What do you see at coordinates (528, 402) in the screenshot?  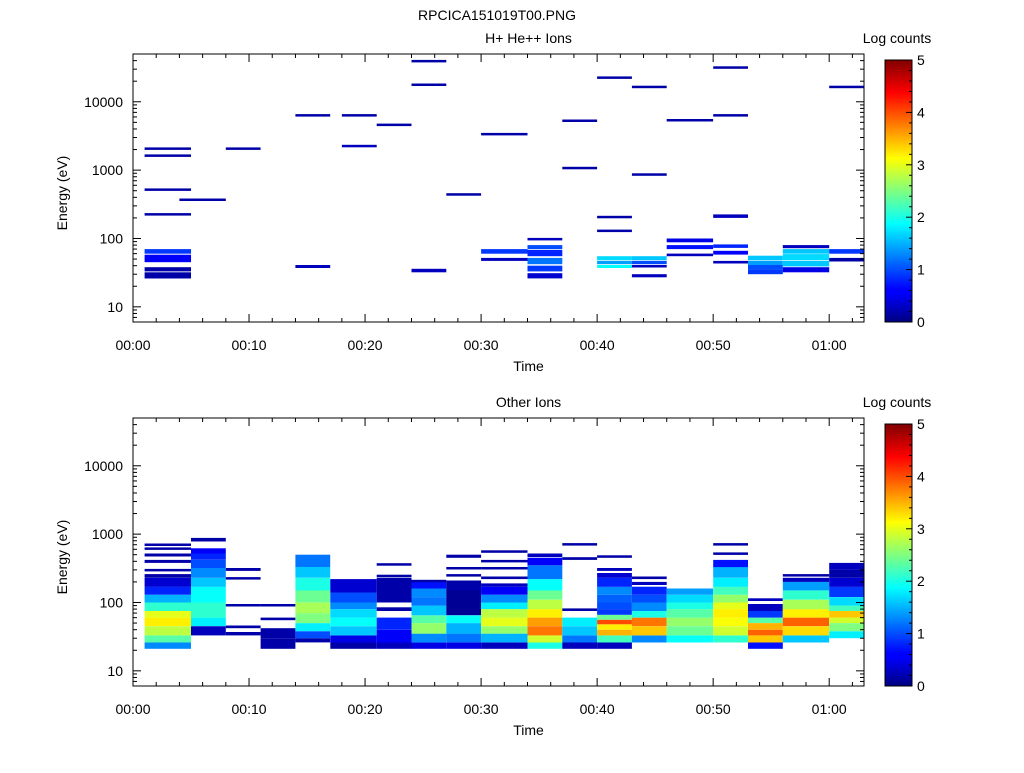 I see `panel-title: Other Ions` at bounding box center [528, 402].